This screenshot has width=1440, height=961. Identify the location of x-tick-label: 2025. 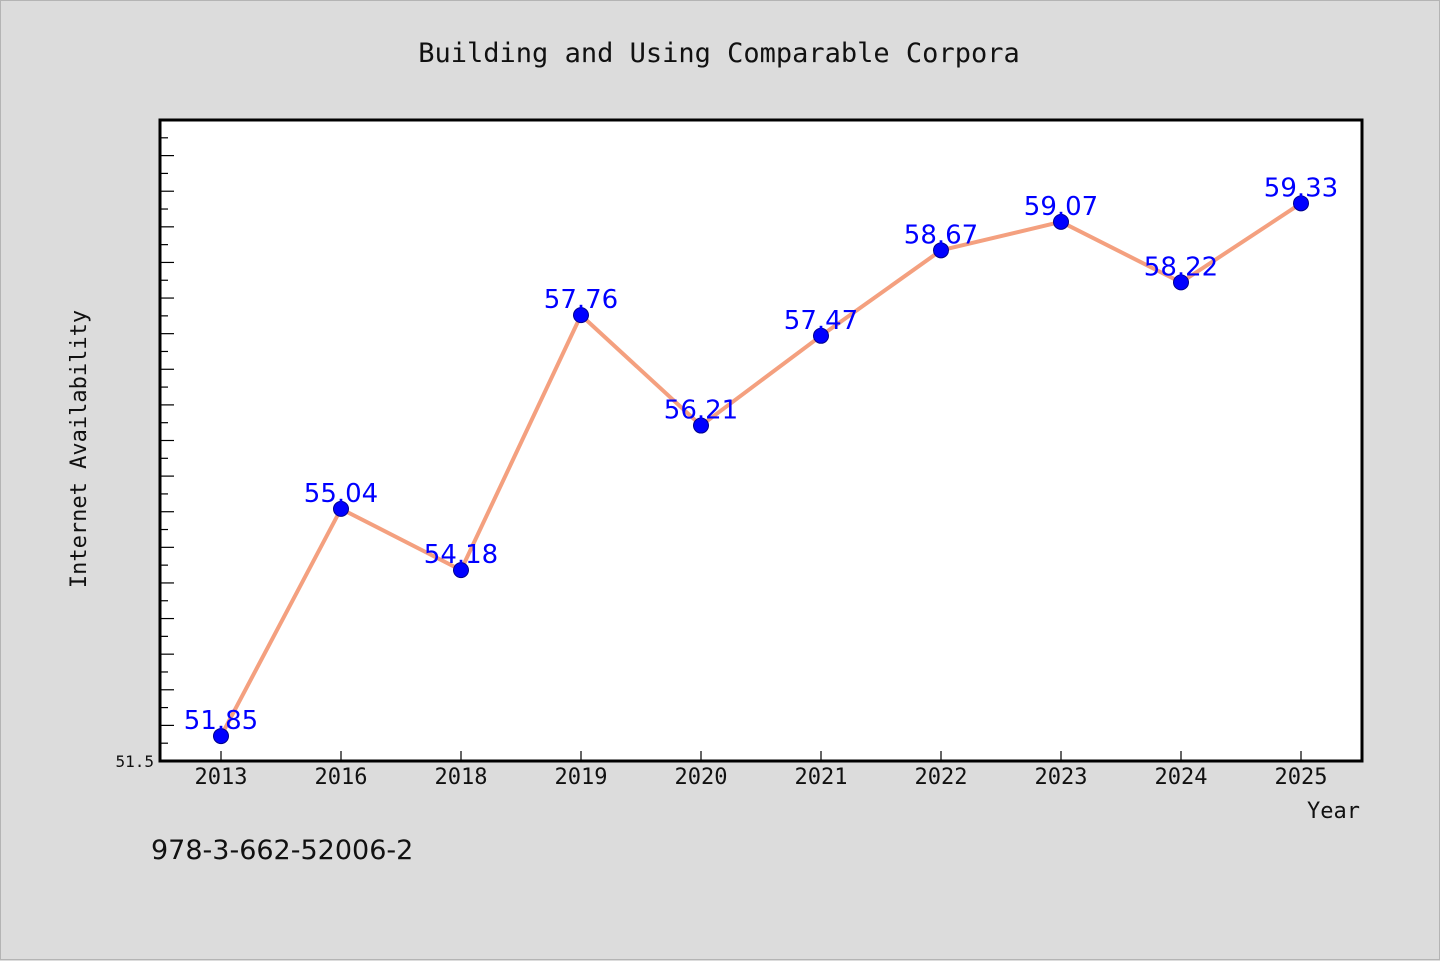
(1301, 777).